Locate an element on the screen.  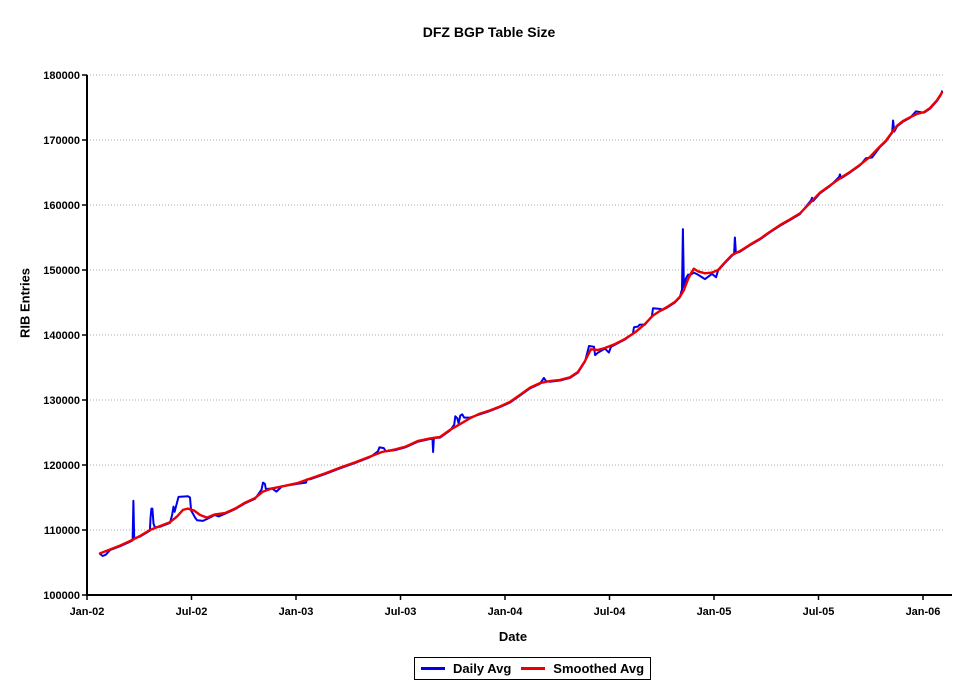
legend-label-daily-avg: Daily Avg is located at coordinates (482, 668).